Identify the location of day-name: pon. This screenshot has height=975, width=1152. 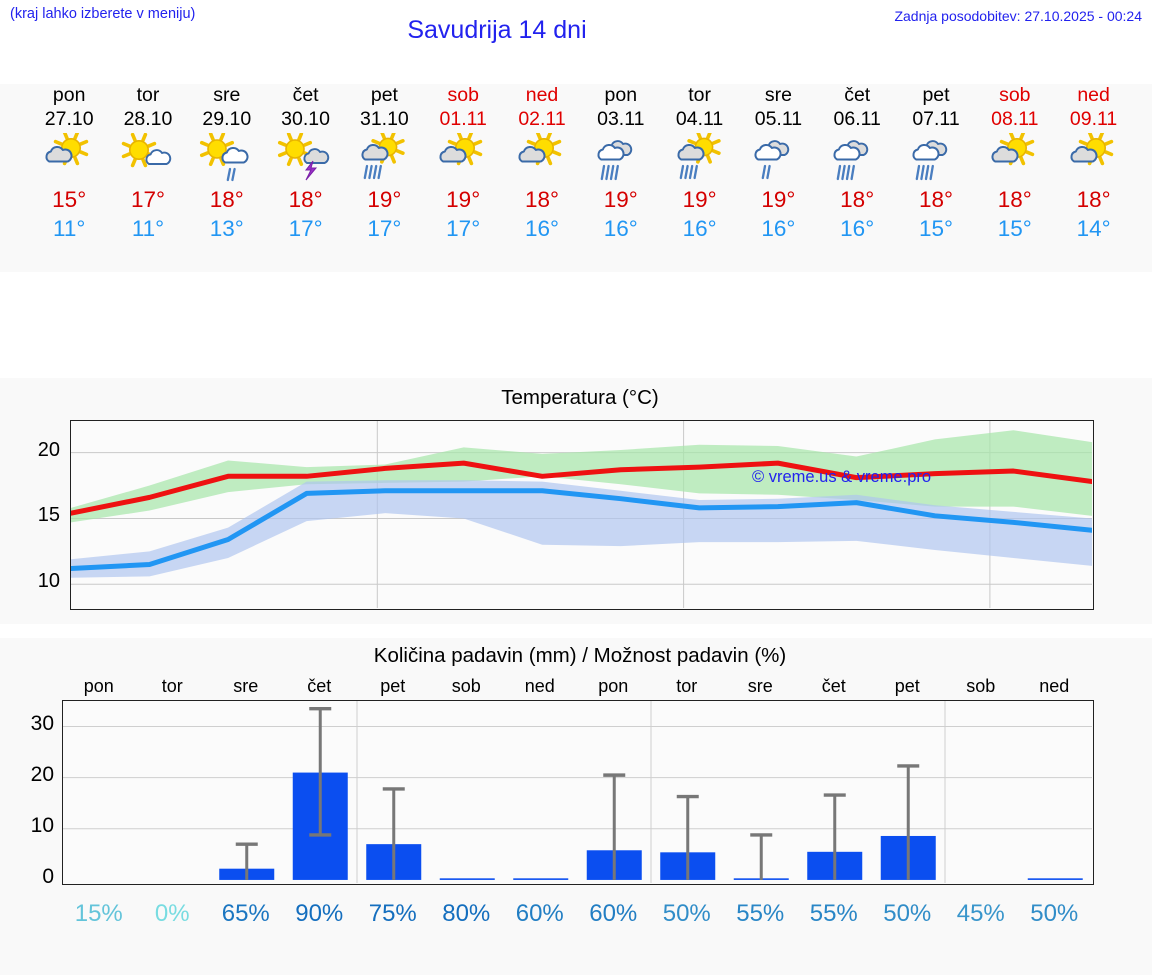
(621, 95).